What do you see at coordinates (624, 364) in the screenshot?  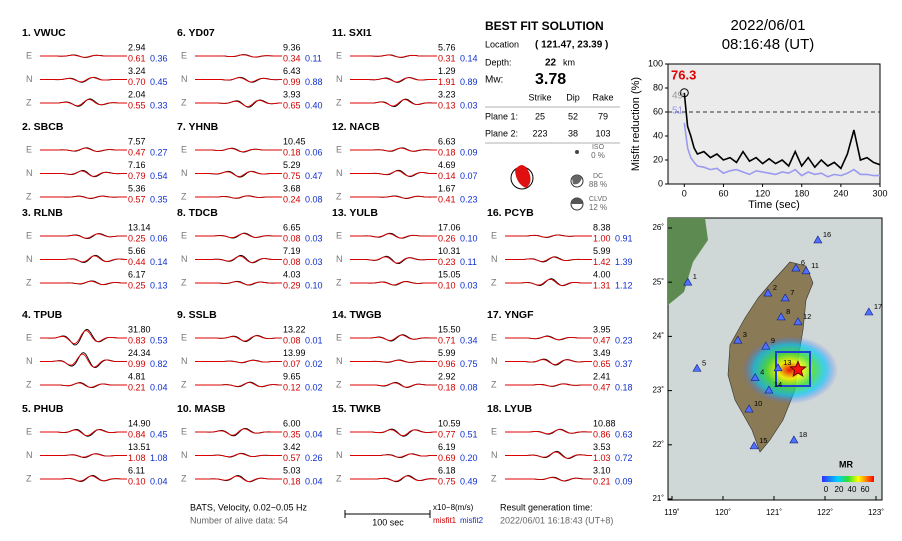 I see `misfit2: 0.37` at bounding box center [624, 364].